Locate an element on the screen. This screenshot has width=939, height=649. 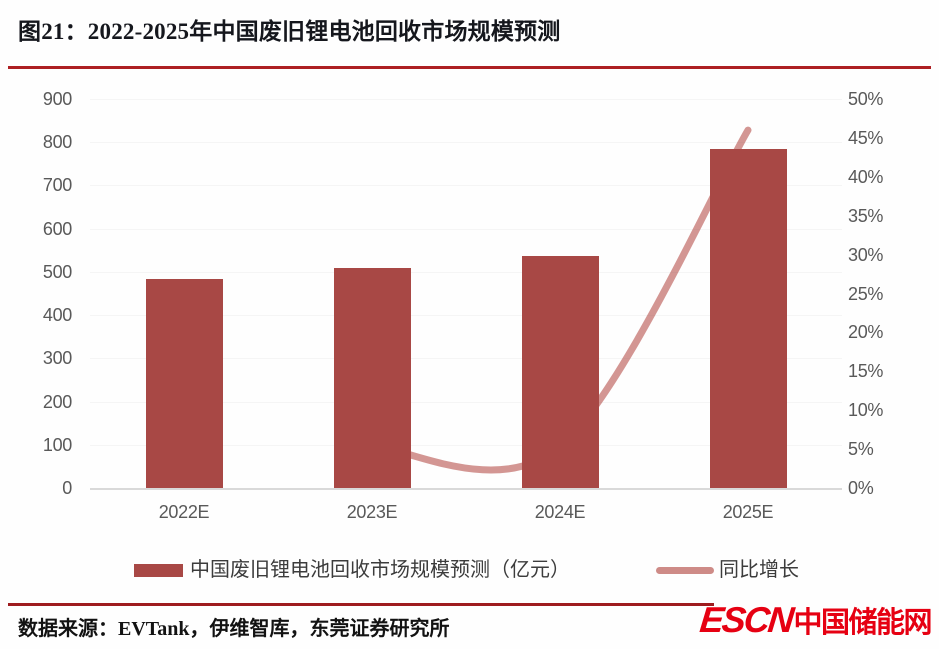
legend-line-swatch is located at coordinates (685, 570).